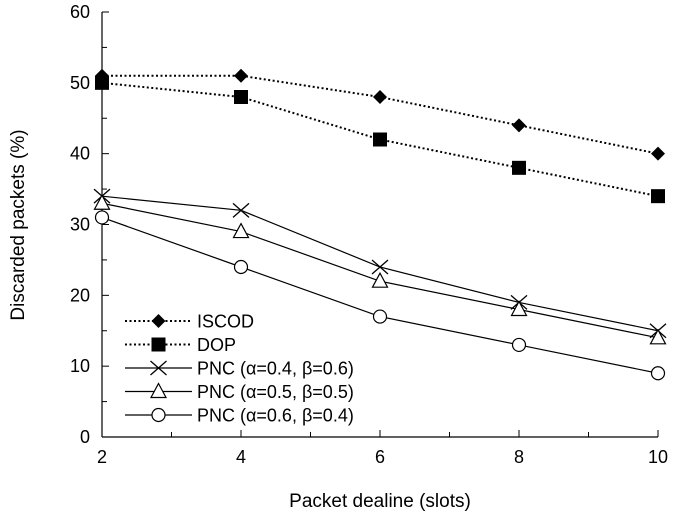  Describe the element at coordinates (80, 154) in the screenshot. I see `y-tick-label: 40` at that location.